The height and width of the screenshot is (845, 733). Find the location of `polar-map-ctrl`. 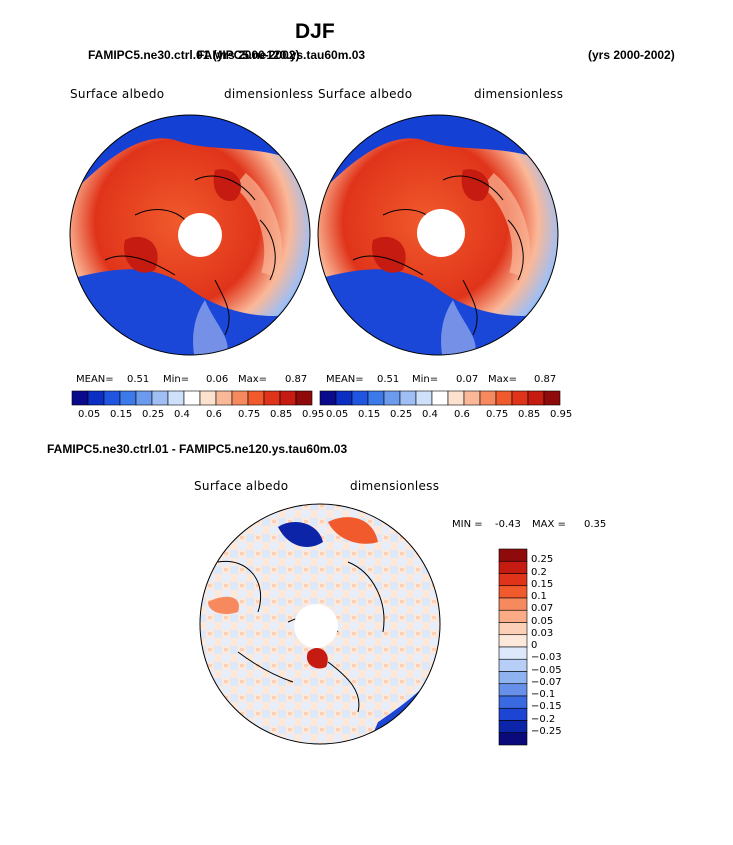

polar-map-ctrl is located at coordinates (190, 235).